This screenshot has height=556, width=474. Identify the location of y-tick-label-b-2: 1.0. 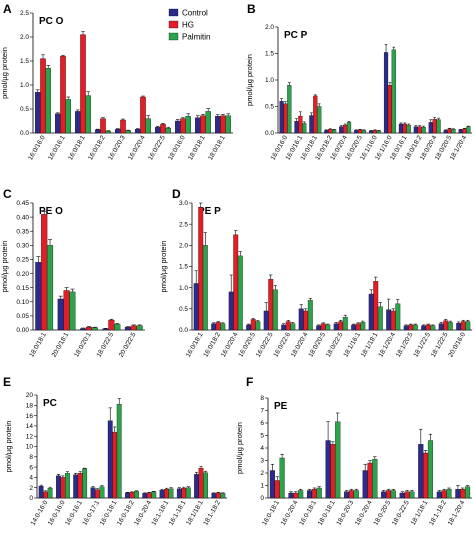
(269, 80).